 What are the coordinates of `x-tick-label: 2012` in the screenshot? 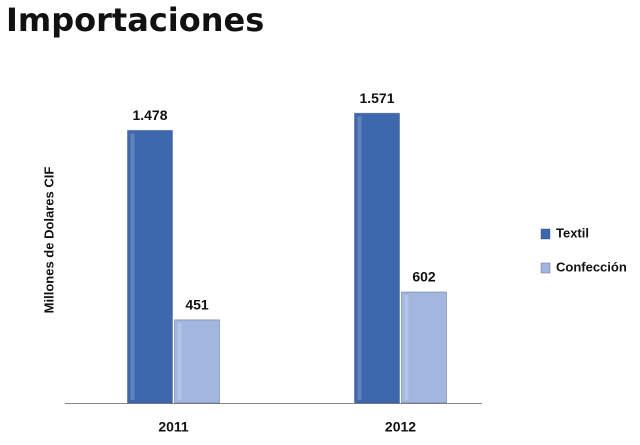 It's located at (400, 427).